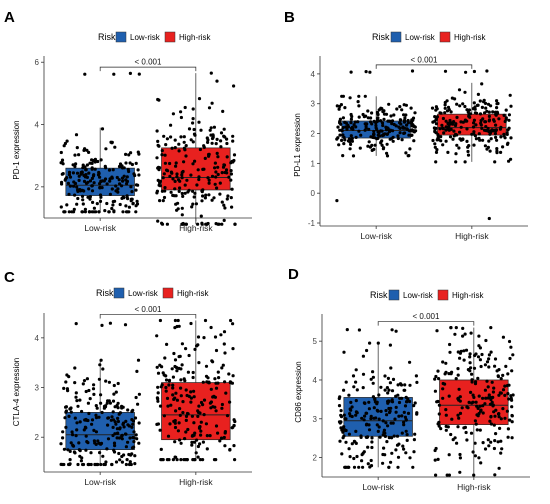  Describe the element at coordinates (313, 163) in the screenshot. I see `y-tick-label: 1` at that location.